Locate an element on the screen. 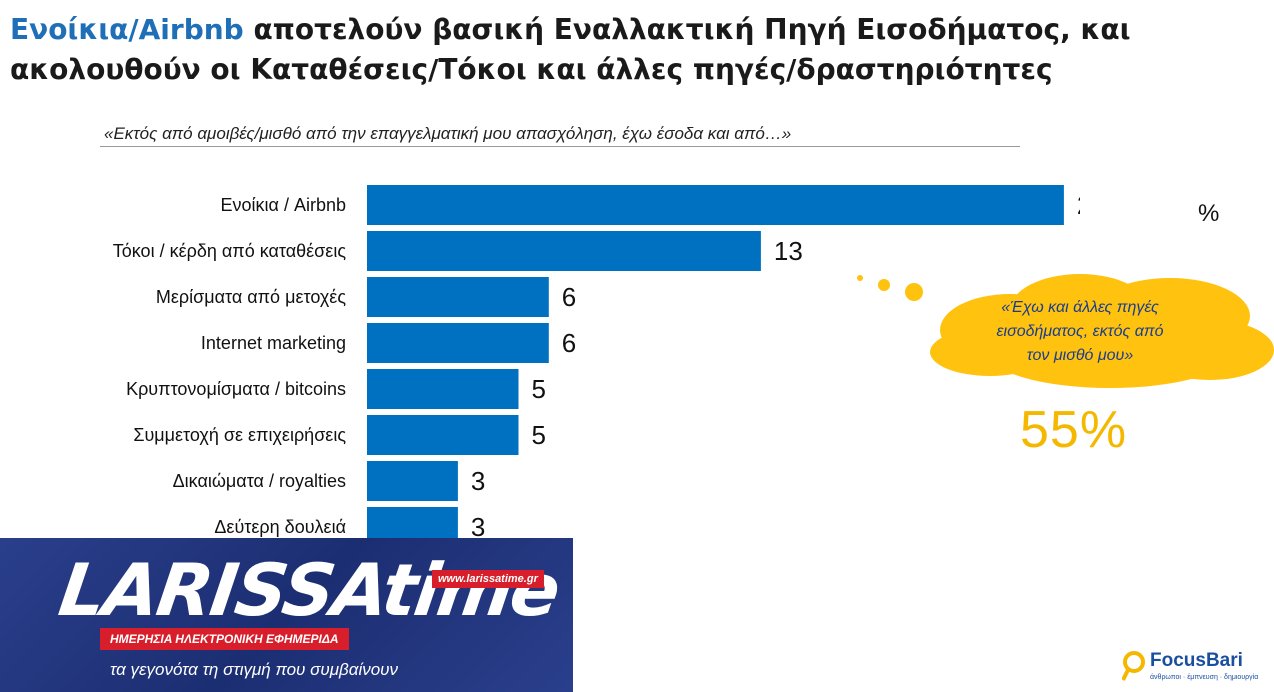 Image resolution: width=1274 pixels, height=692 pixels. callout-line: «Έχω και άλλες πηγές is located at coordinates (1080, 307).